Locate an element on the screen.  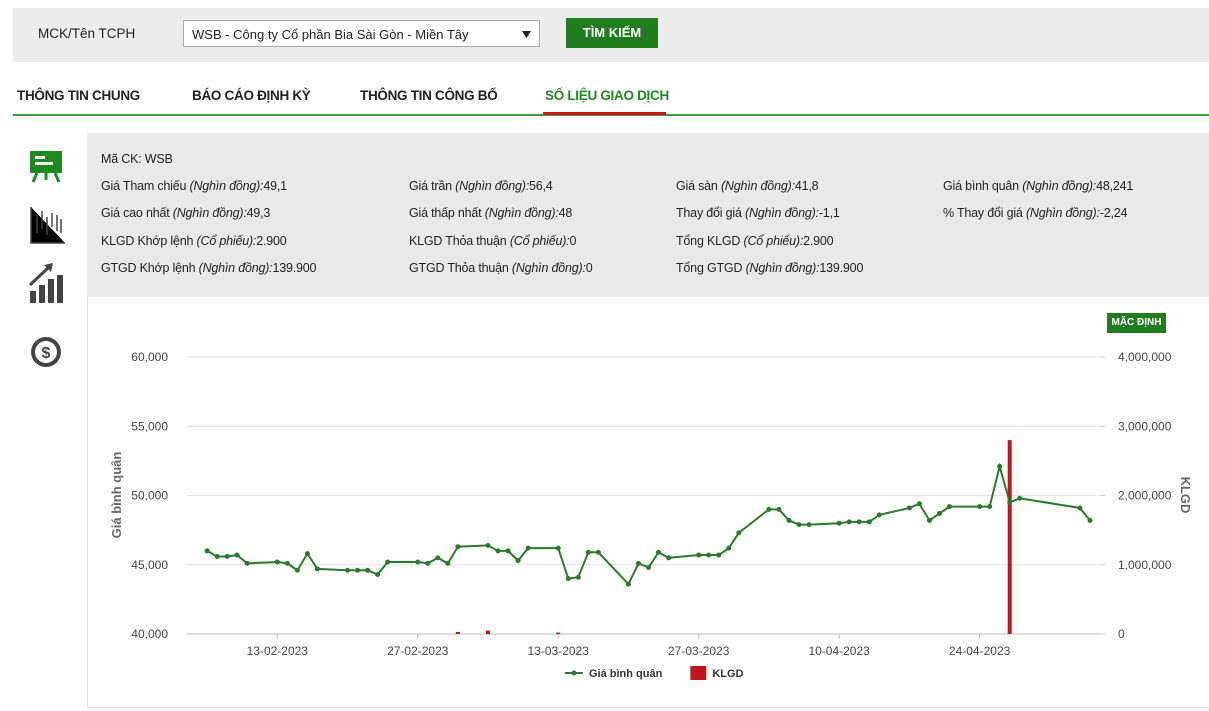
y2-axis-title: KLGD is located at coordinates (1185, 495).